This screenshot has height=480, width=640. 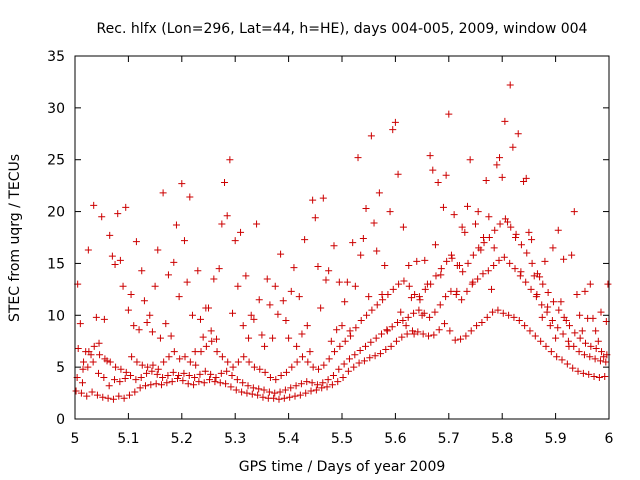 What do you see at coordinates (15, 238) in the screenshot?
I see `y-axis-label: STEC from uqrg / TECUs` at bounding box center [15, 238].